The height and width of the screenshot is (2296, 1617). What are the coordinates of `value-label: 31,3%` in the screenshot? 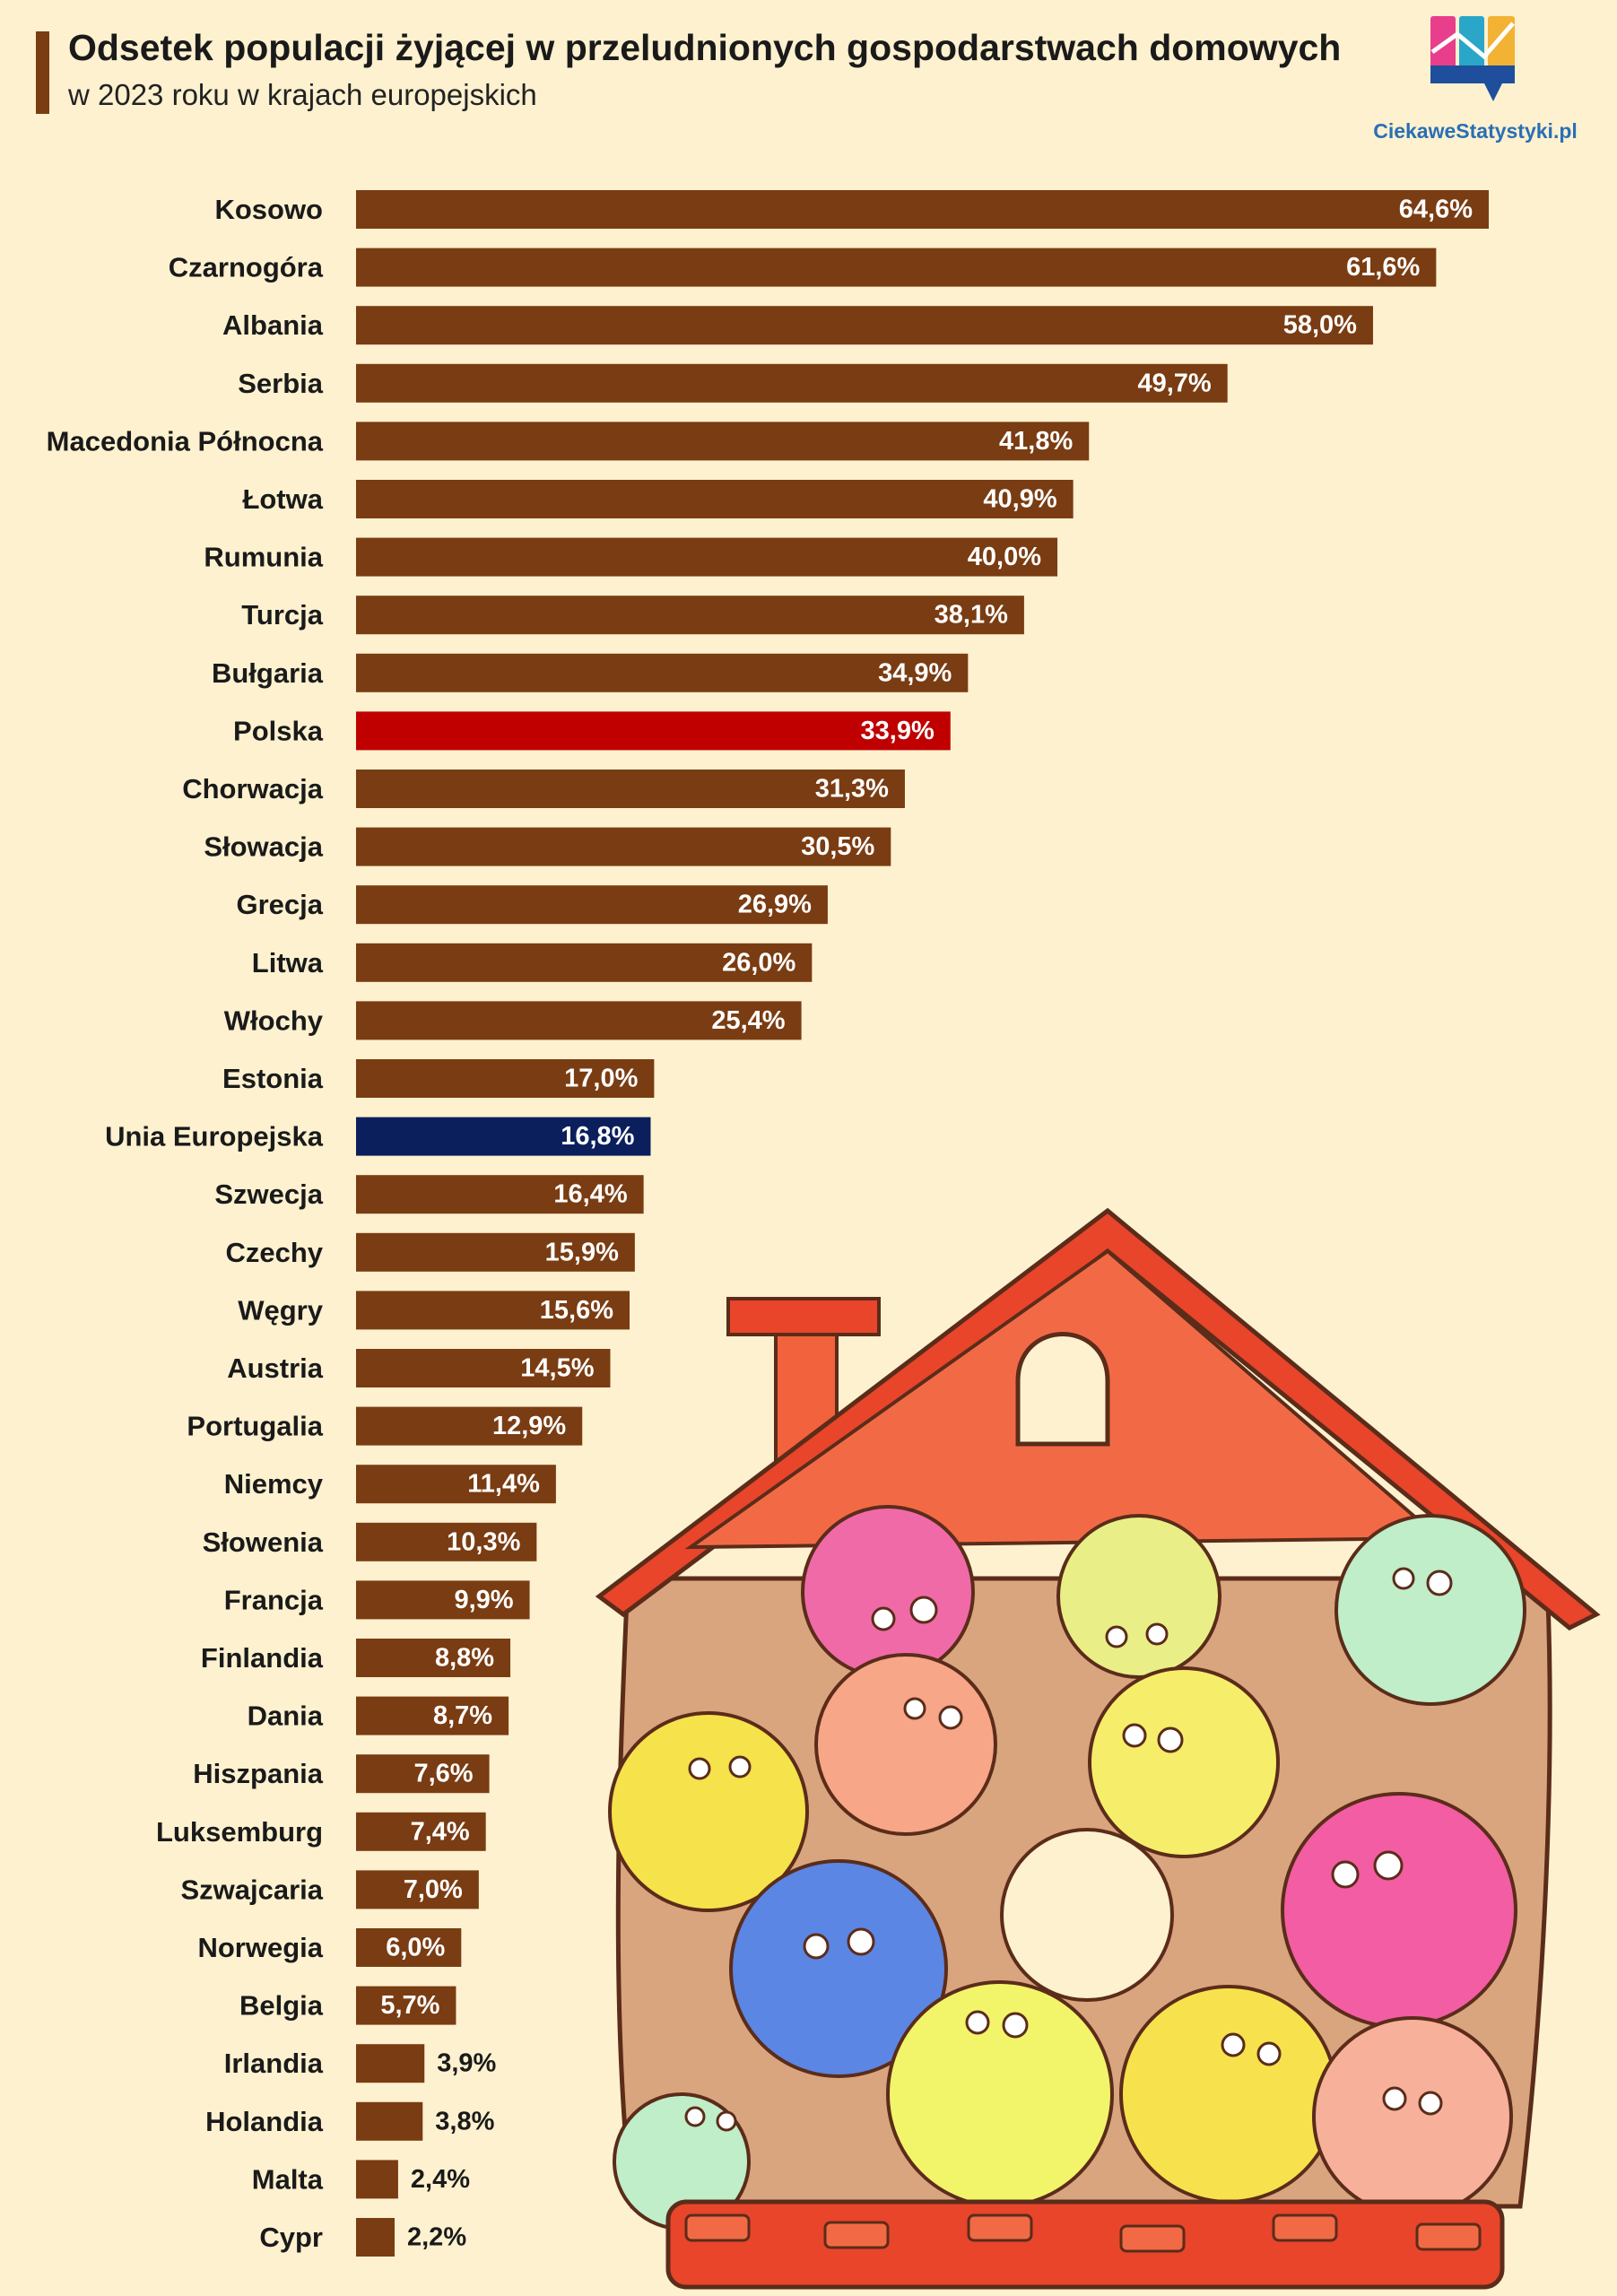 It's located at (852, 789).